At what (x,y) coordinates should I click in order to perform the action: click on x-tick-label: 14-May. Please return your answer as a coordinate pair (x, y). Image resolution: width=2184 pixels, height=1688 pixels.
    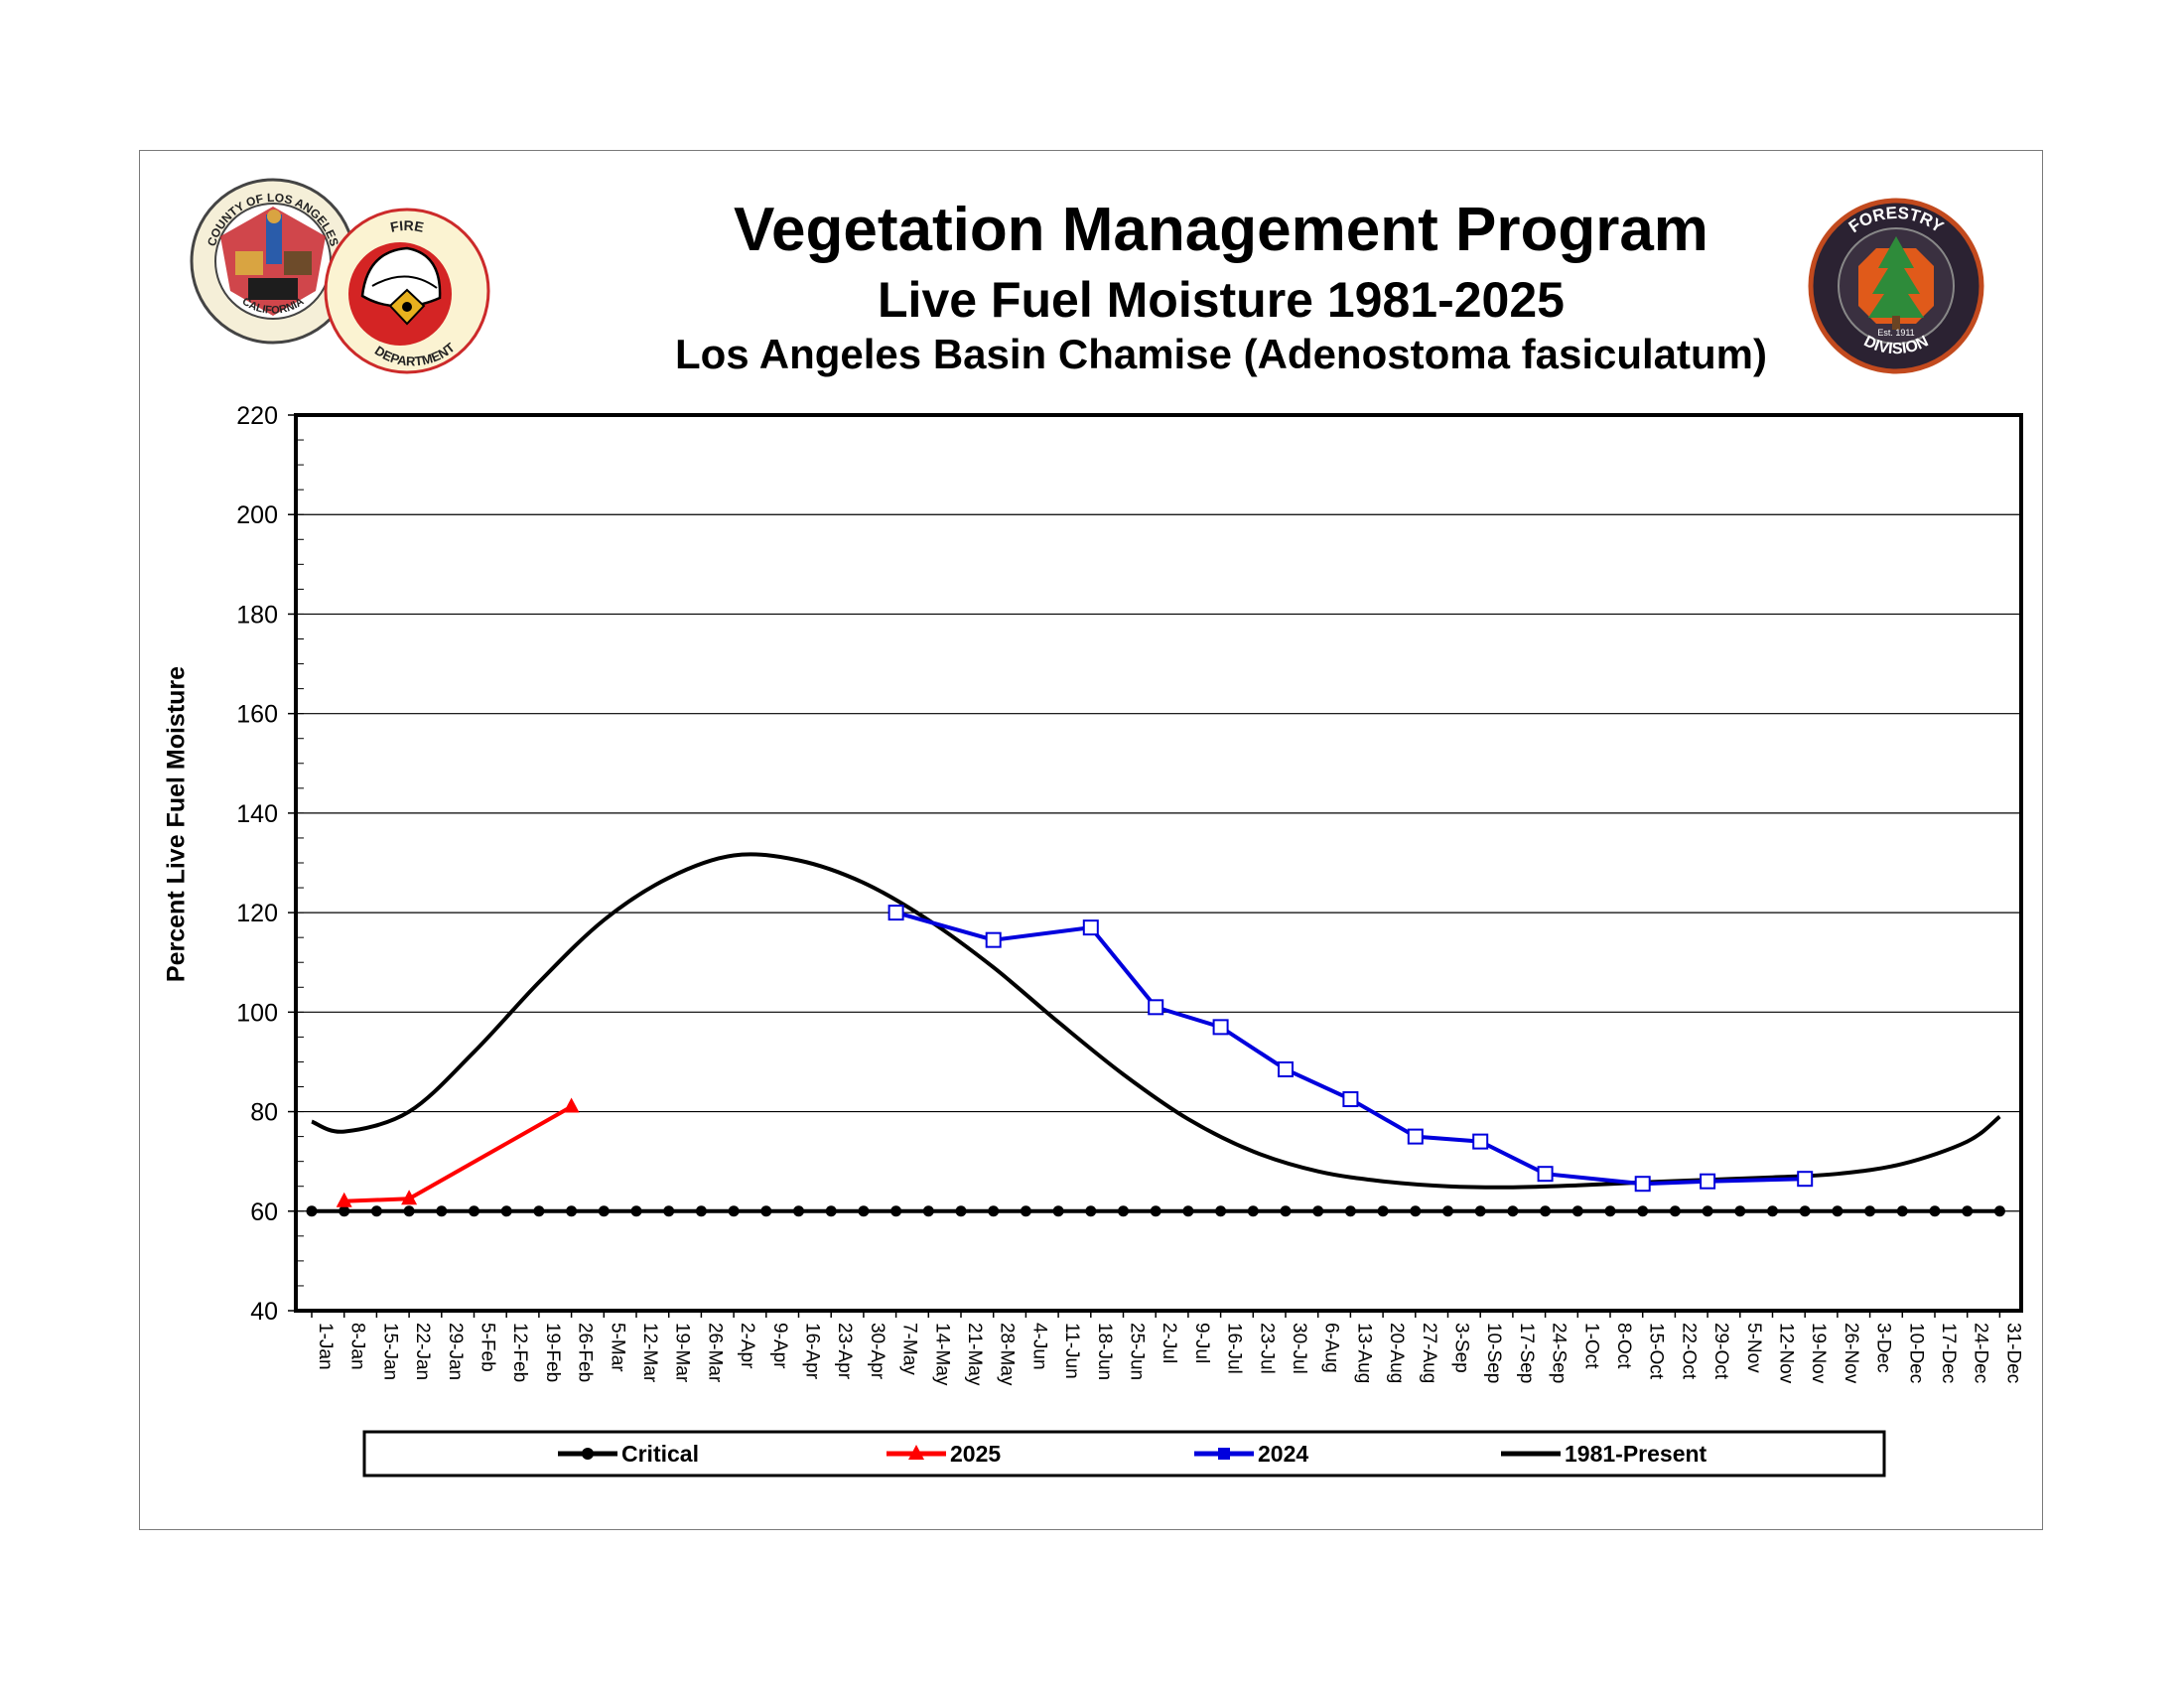
    Looking at the image, I should click on (941, 1354).